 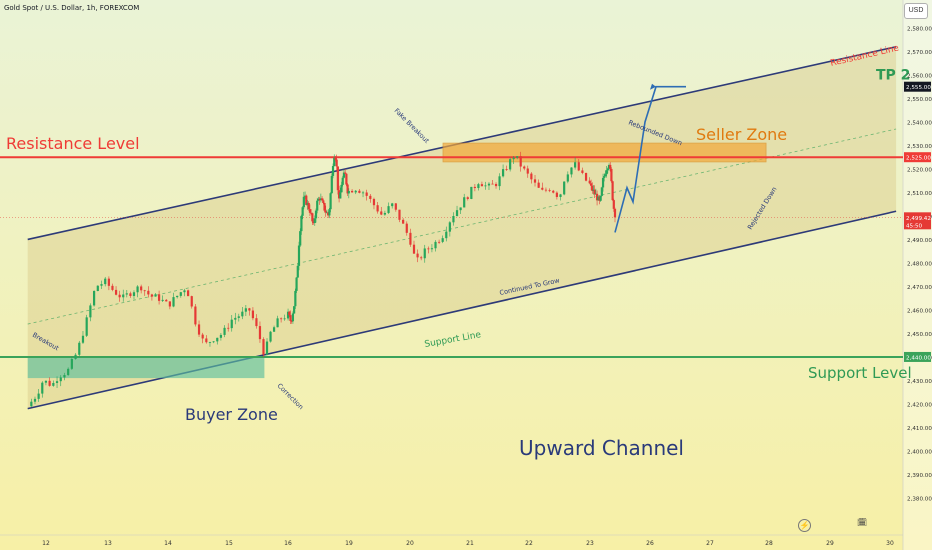 I want to click on y-tick-label: 2,560.00, so click(x=919, y=76).